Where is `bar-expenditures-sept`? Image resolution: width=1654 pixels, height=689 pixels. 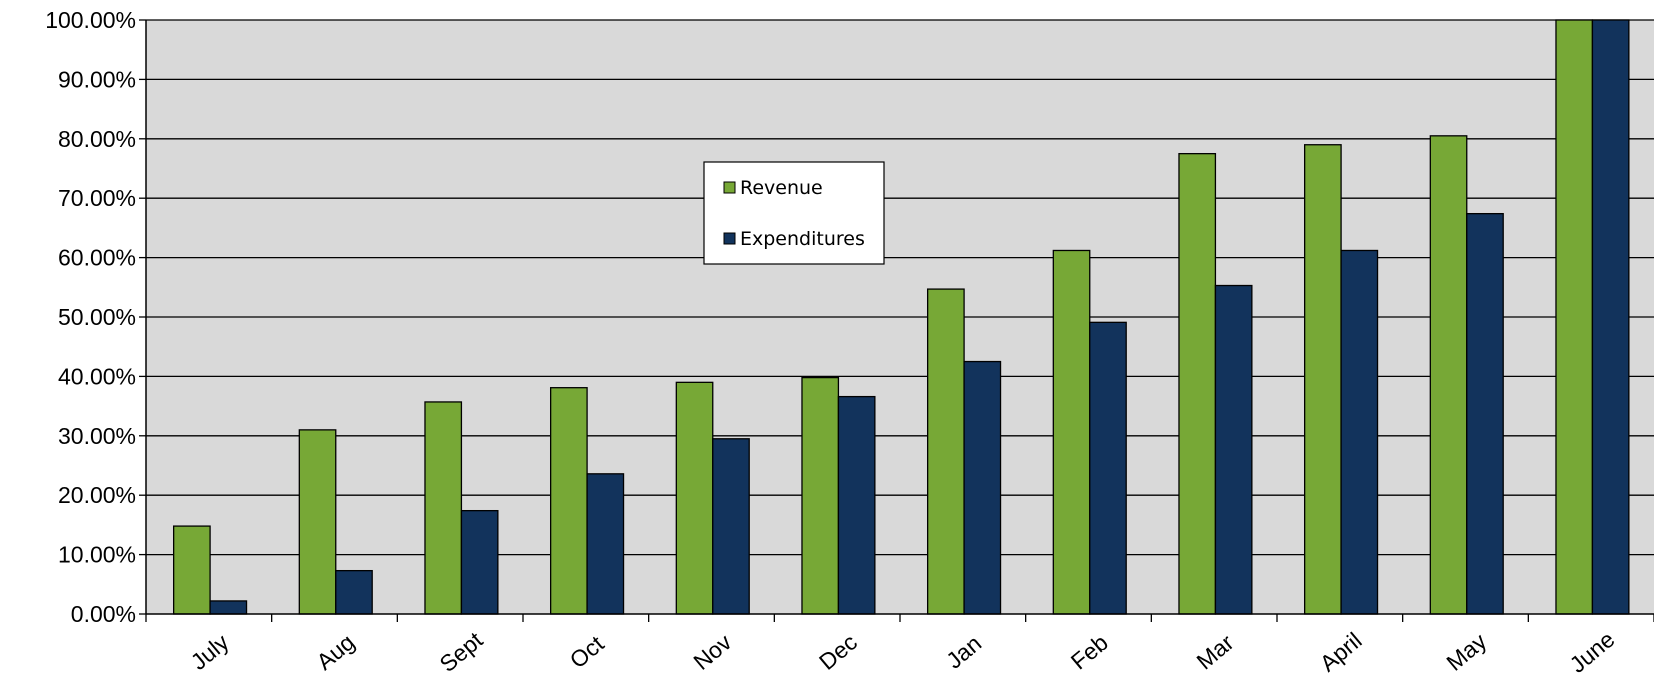 bar-expenditures-sept is located at coordinates (479, 562).